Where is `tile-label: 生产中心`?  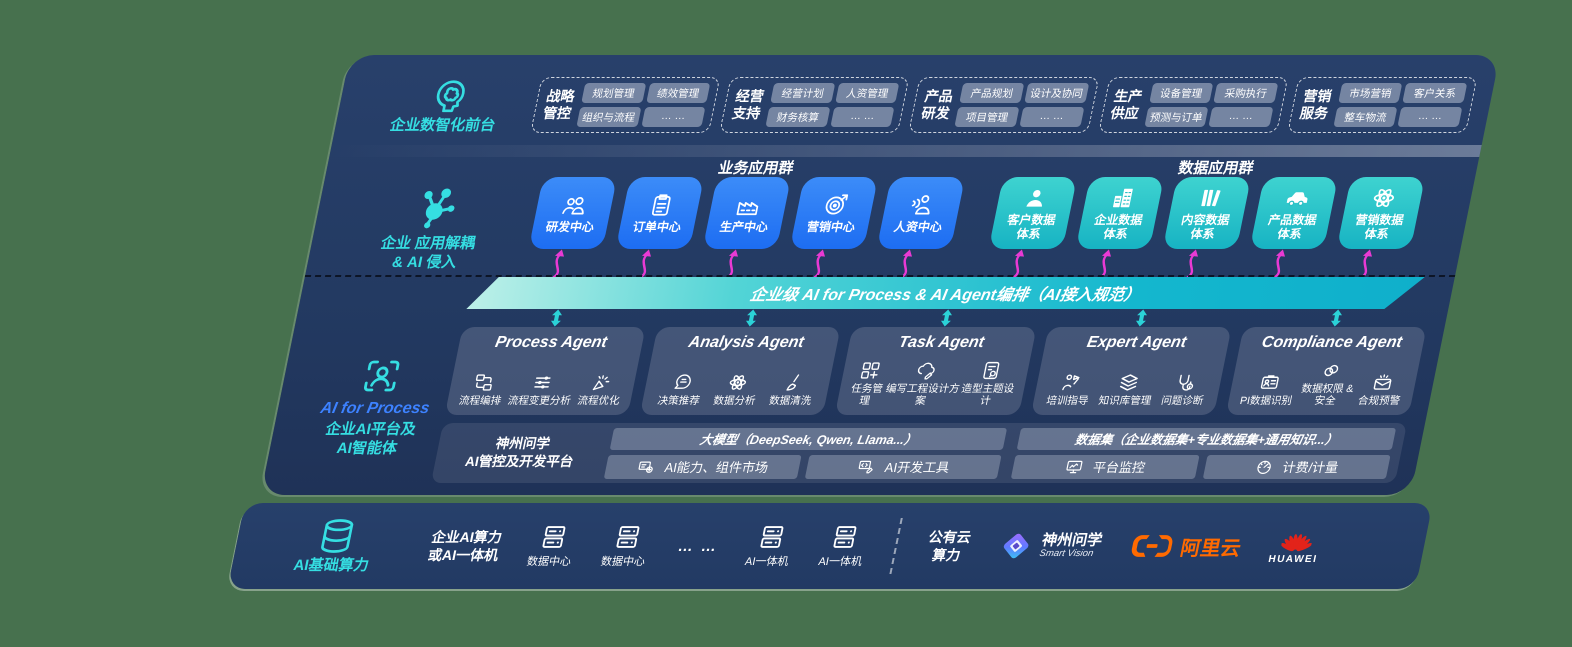 tile-label: 生产中心 is located at coordinates (744, 226).